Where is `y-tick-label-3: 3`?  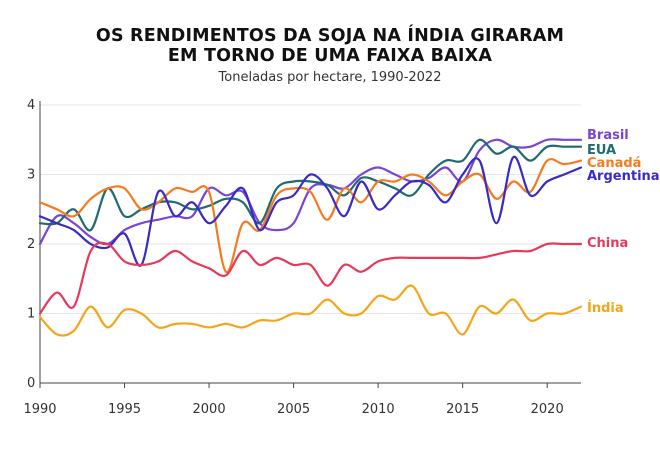 y-tick-label-3: 3 is located at coordinates (31, 175).